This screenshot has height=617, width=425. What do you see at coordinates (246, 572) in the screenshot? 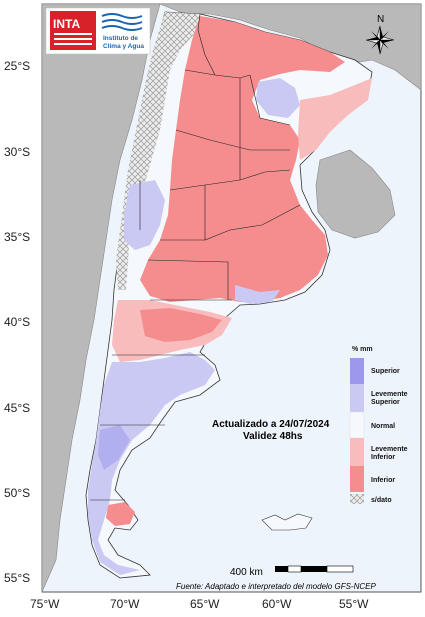
I see `scale-label: 400 km` at bounding box center [246, 572].